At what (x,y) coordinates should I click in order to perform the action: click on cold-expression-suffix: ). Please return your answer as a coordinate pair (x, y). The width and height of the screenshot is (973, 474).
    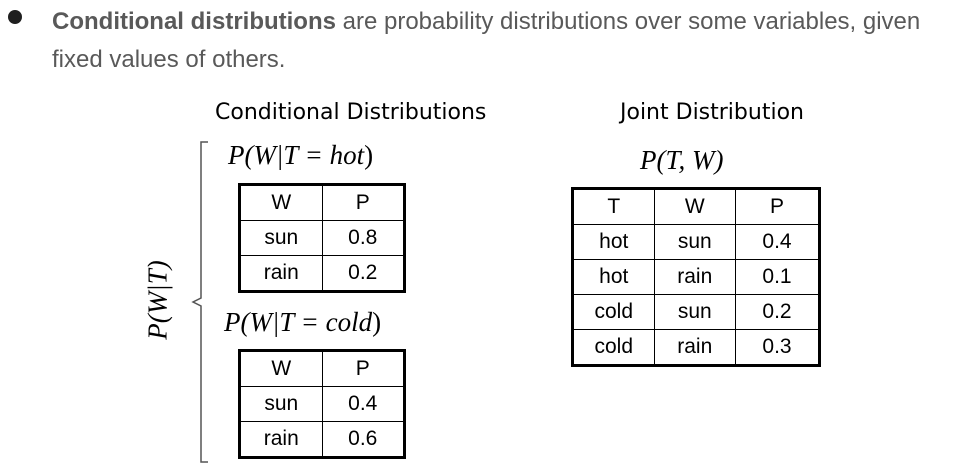
    Looking at the image, I should click on (377, 322).